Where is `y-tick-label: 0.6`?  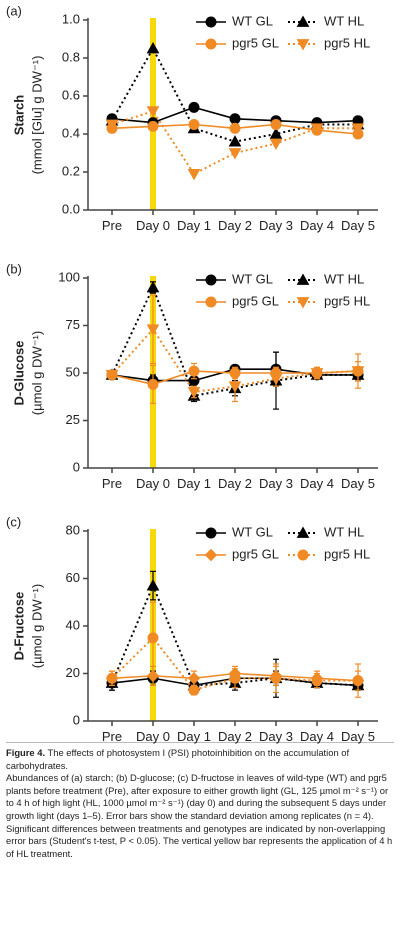
y-tick-label: 0.6 is located at coordinates (71, 94).